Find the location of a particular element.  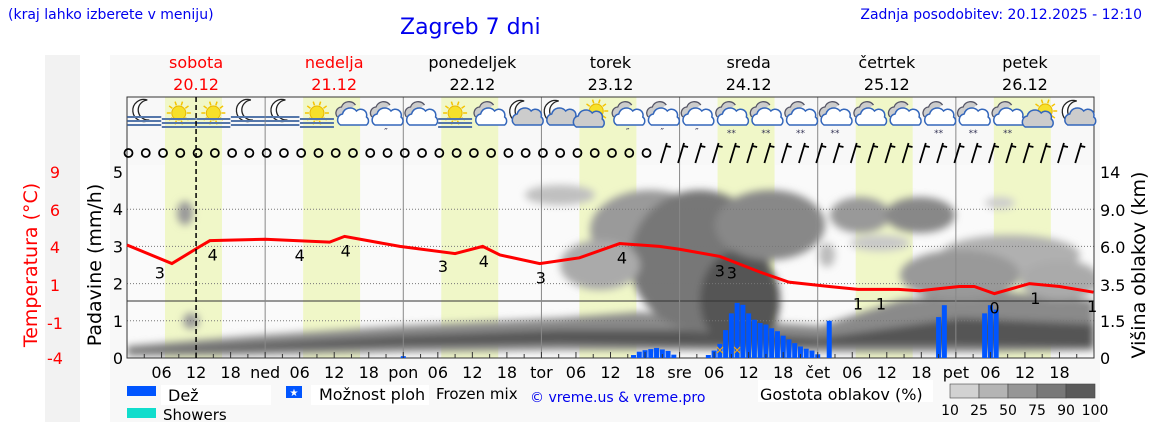

temperature-tick: 9 is located at coordinates (55, 172).